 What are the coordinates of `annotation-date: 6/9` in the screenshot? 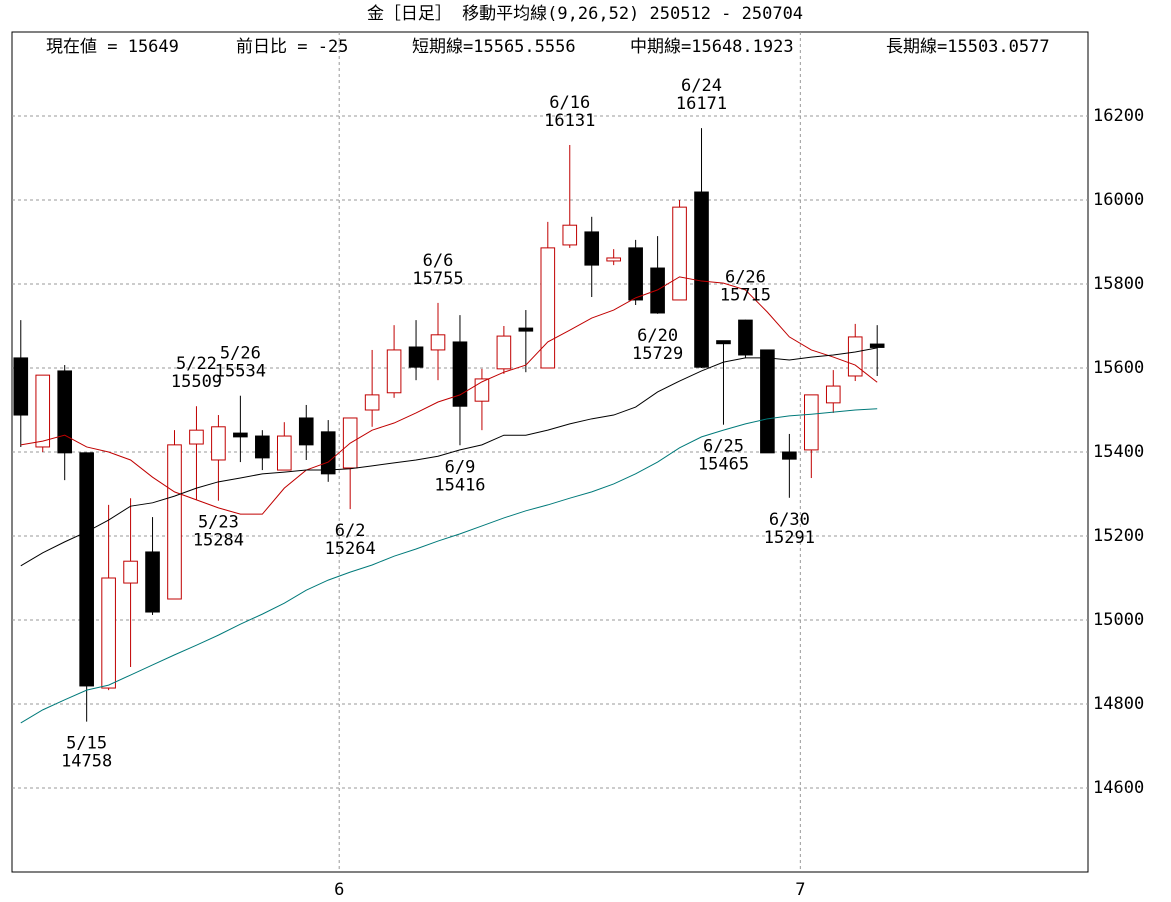 It's located at (460, 467).